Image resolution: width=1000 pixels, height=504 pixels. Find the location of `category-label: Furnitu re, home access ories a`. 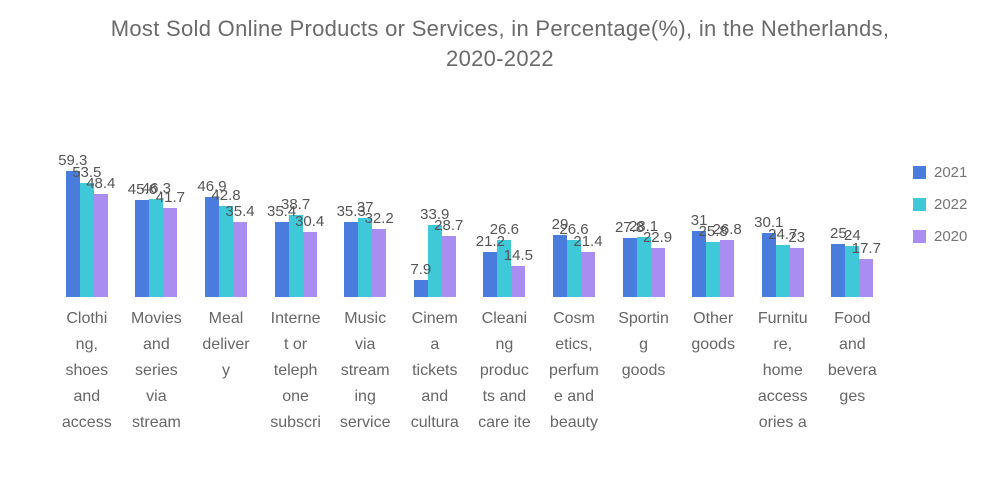

category-label: Furnitu re, home access ories a is located at coordinates (782, 370).